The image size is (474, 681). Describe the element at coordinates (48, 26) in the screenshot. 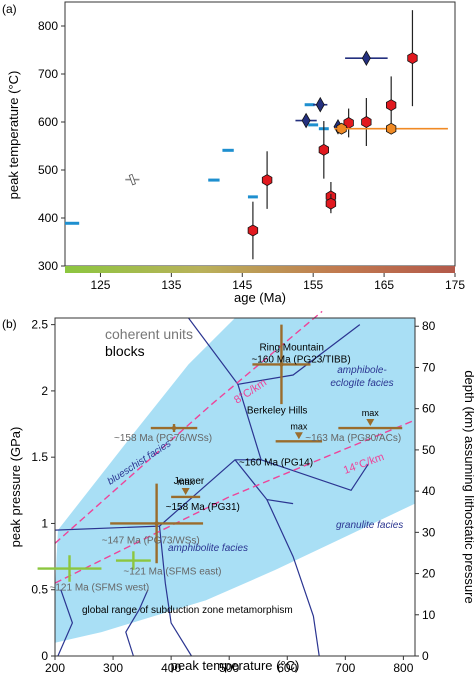

I see `y-tick-label: 800` at that location.